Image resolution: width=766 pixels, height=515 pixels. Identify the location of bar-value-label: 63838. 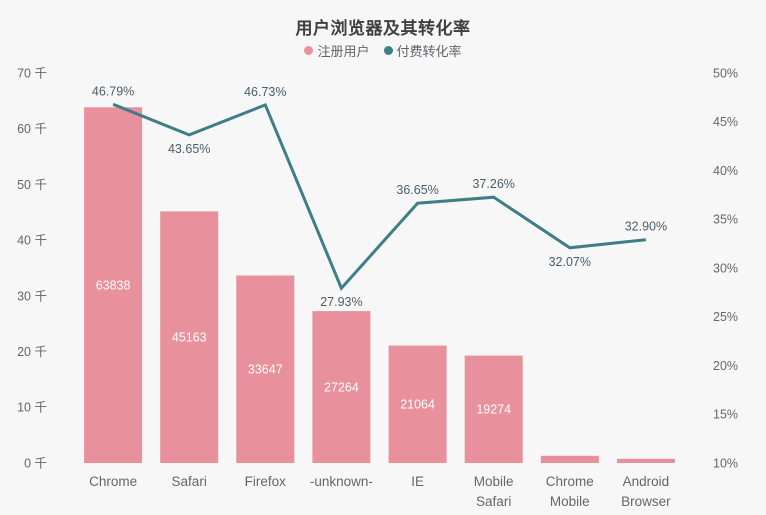
(113, 286).